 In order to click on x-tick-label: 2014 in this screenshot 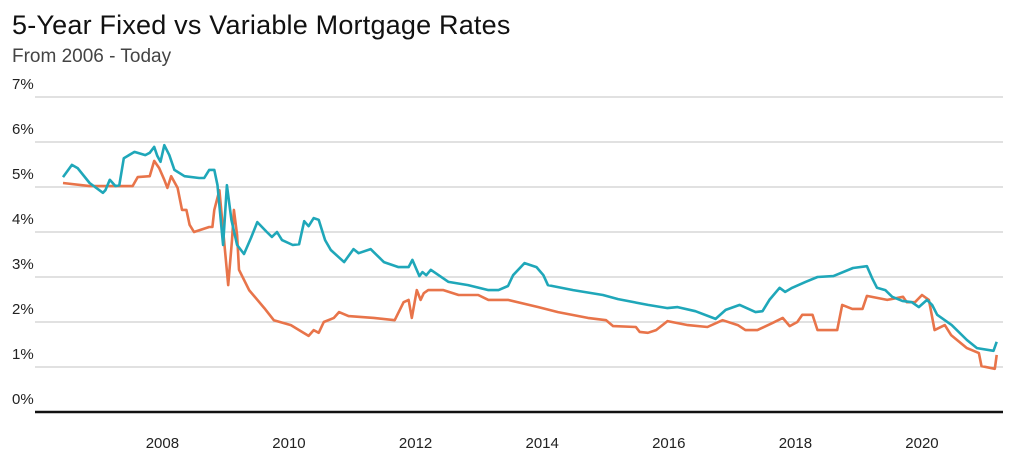, I will do `click(541, 443)`.